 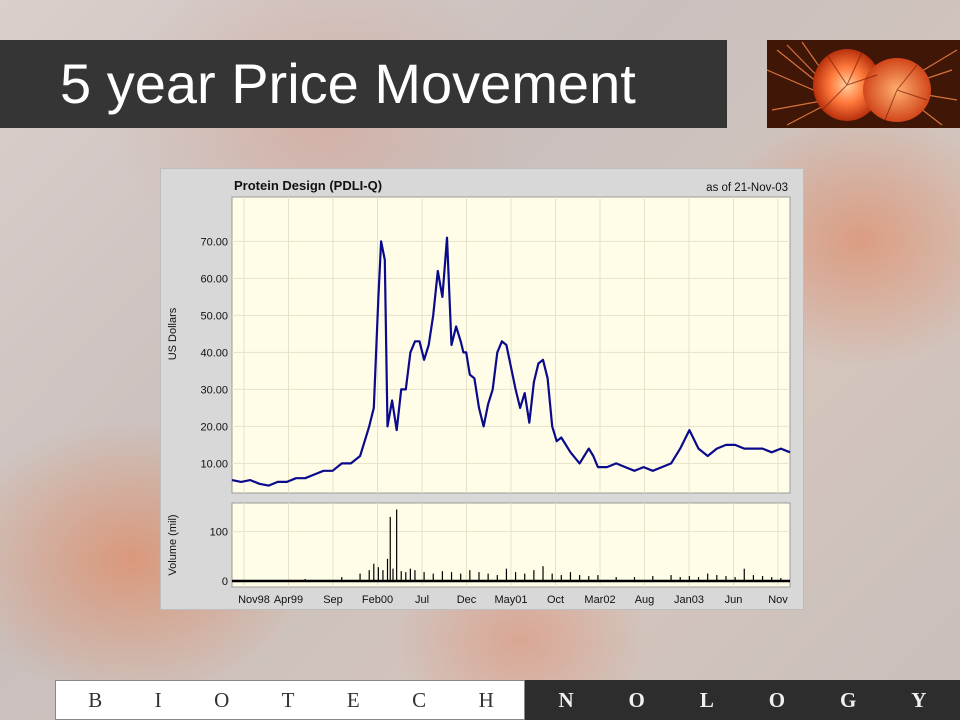 What do you see at coordinates (214, 464) in the screenshot?
I see `price-y-tick-label: 10.00` at bounding box center [214, 464].